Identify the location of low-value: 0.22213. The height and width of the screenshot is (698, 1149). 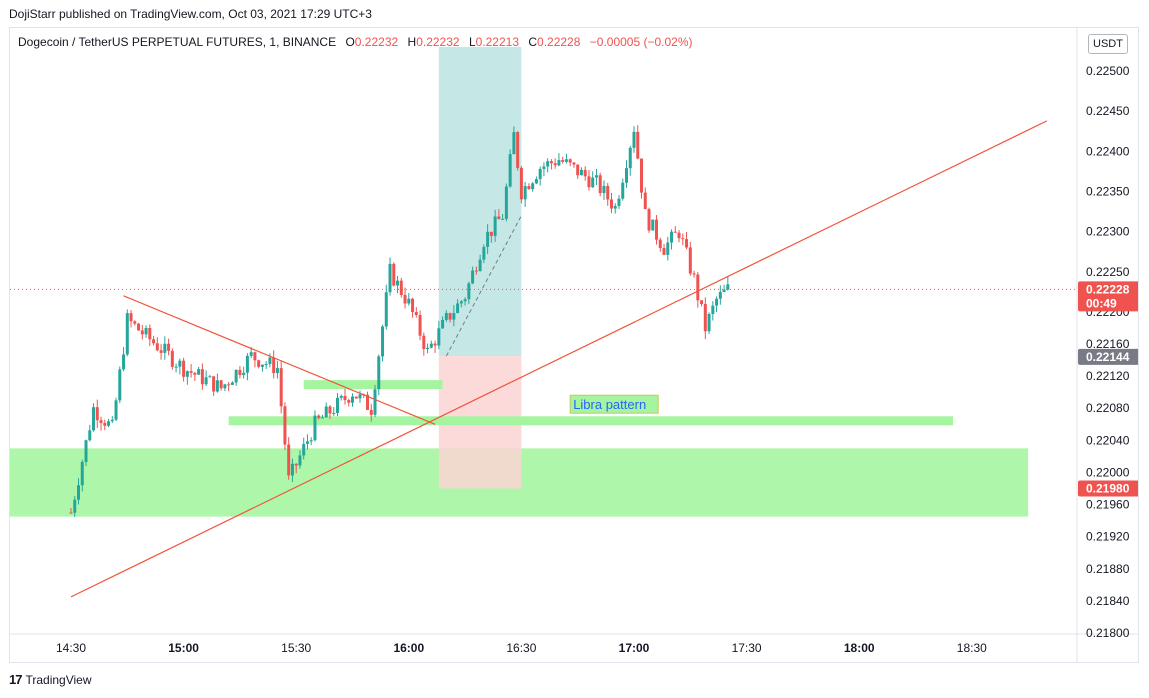
(497, 42).